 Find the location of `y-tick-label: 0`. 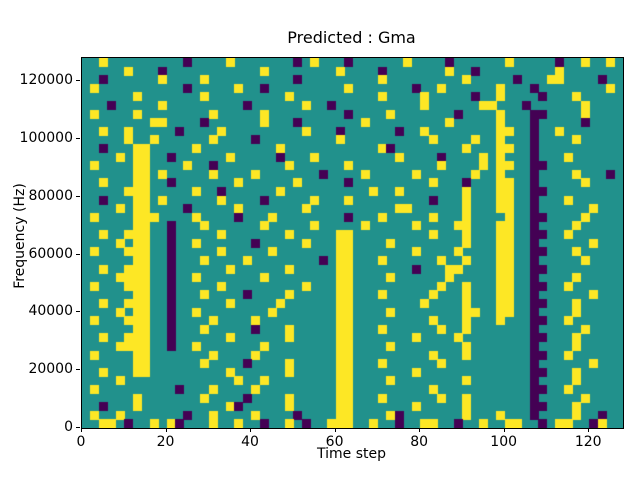

y-tick-label: 0 is located at coordinates (68, 427).